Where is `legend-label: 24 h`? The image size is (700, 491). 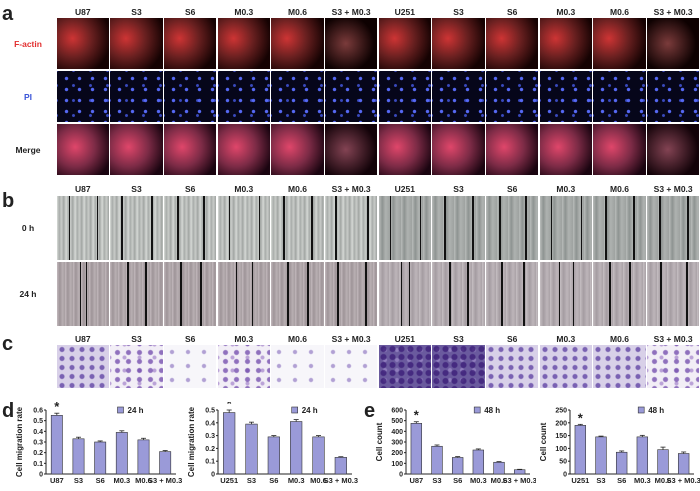 legend-label: 24 h is located at coordinates (310, 410).